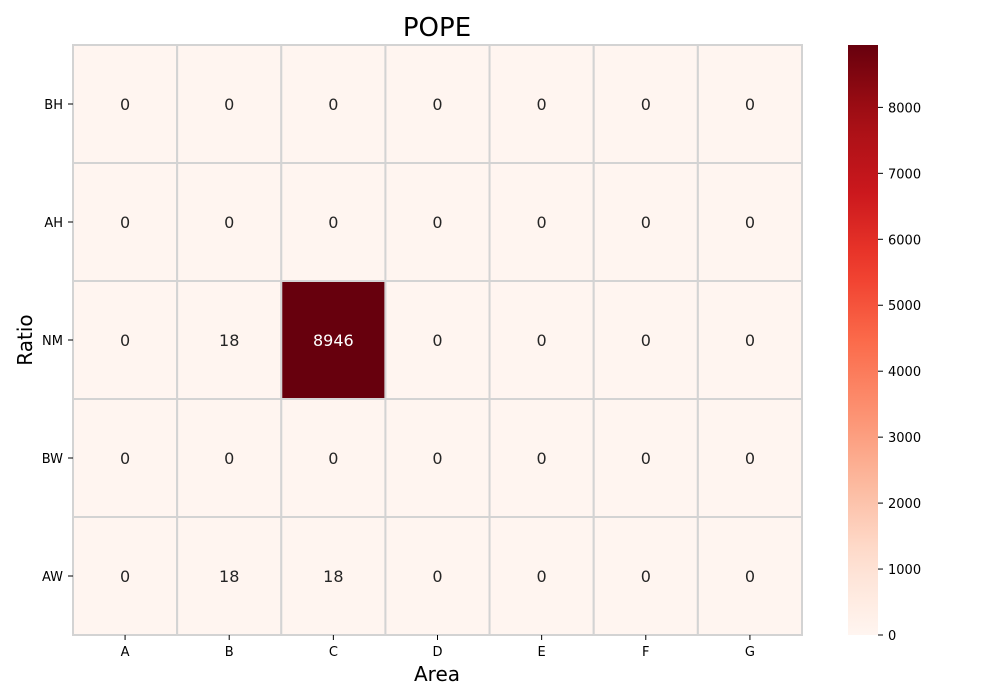  I want to click on colorbar-tick-label: 7000, so click(904, 174).